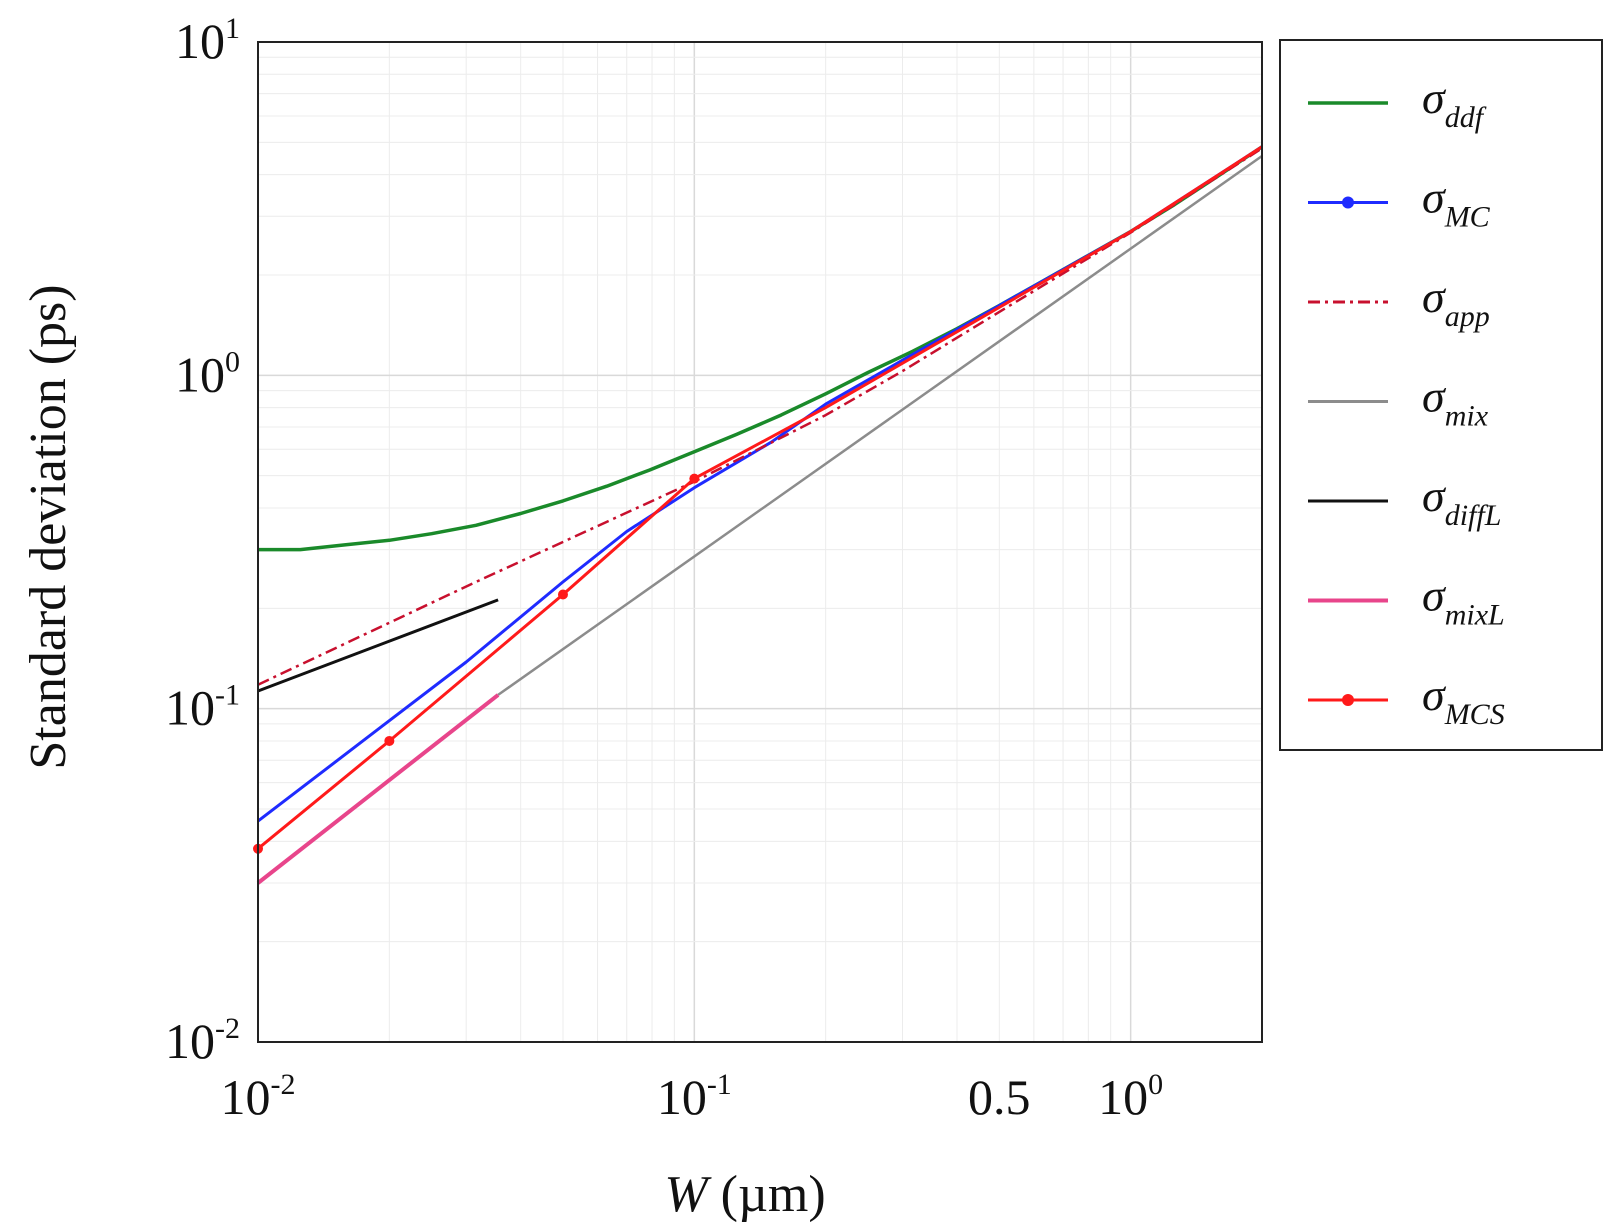  What do you see at coordinates (1455, 402) in the screenshot?
I see `legend-label: σmix` at bounding box center [1455, 402].